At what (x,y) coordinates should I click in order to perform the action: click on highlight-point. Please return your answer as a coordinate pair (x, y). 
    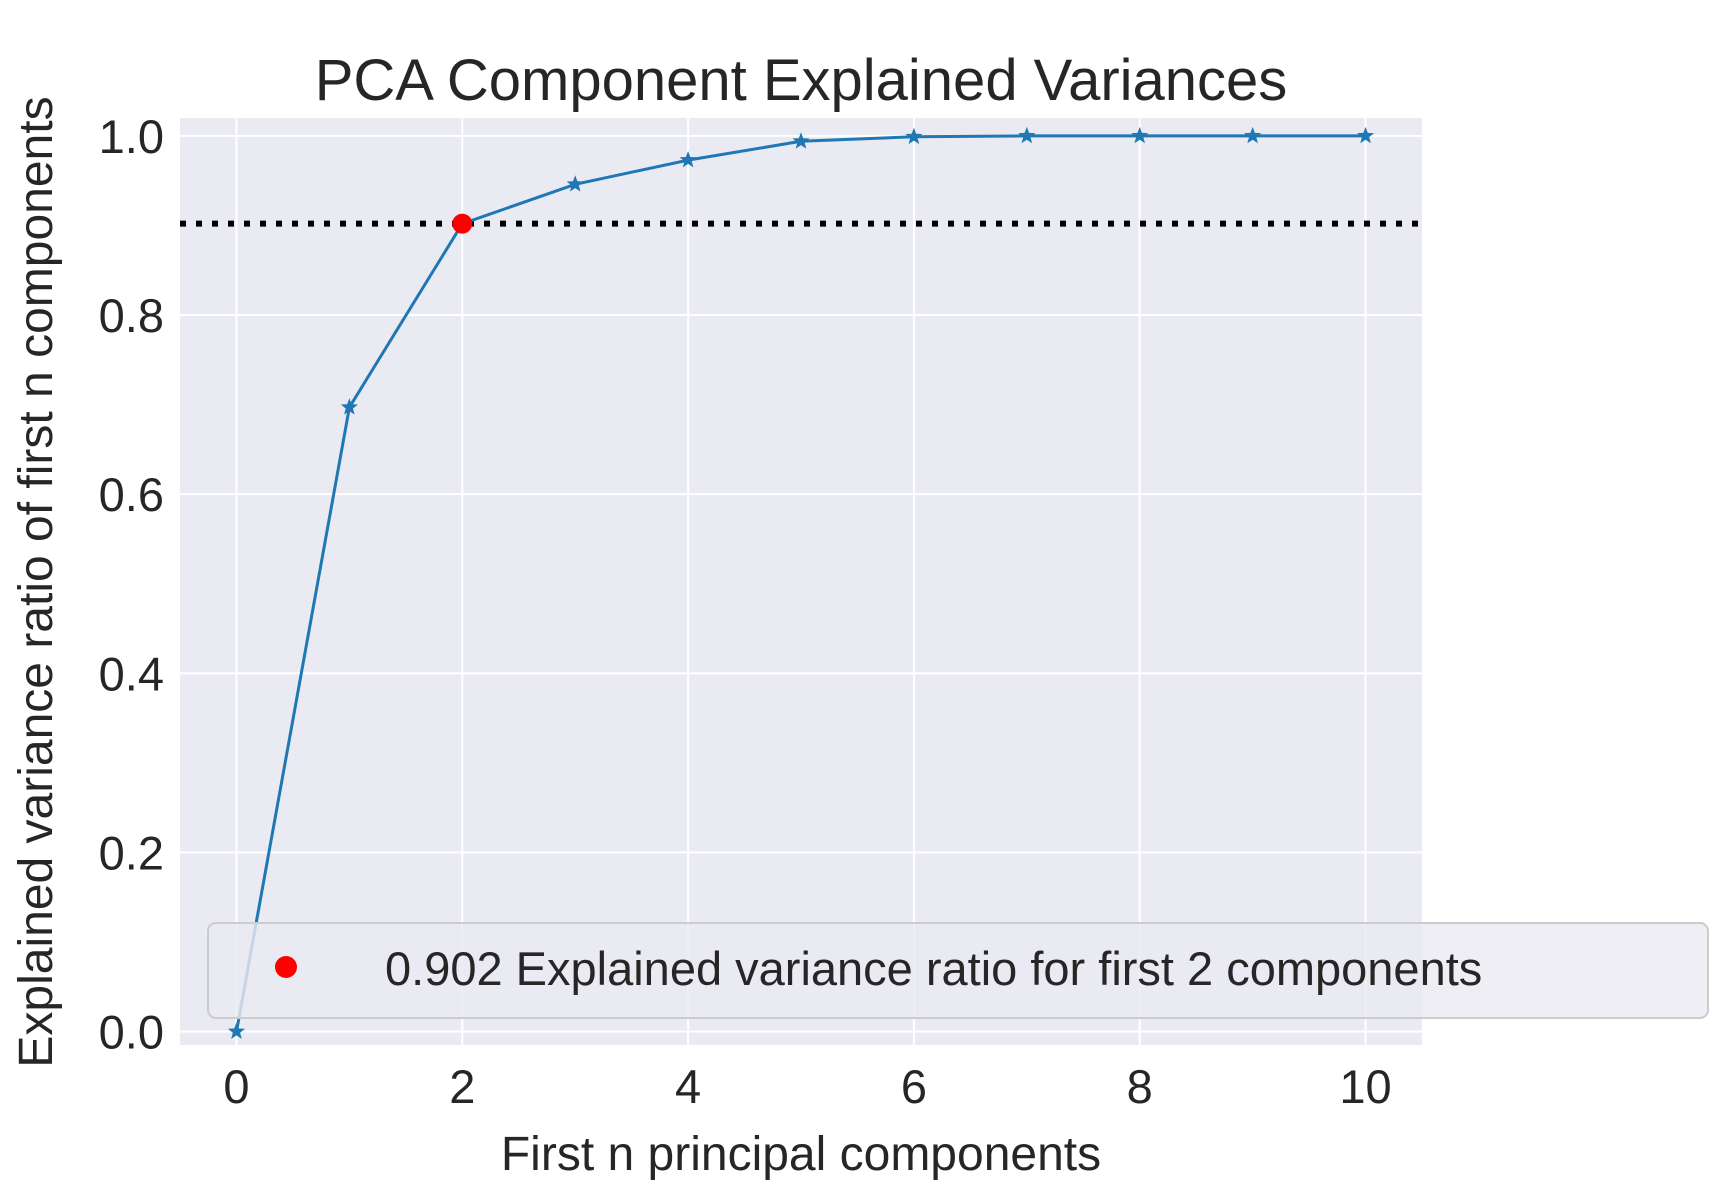
    Looking at the image, I should click on (462, 223).